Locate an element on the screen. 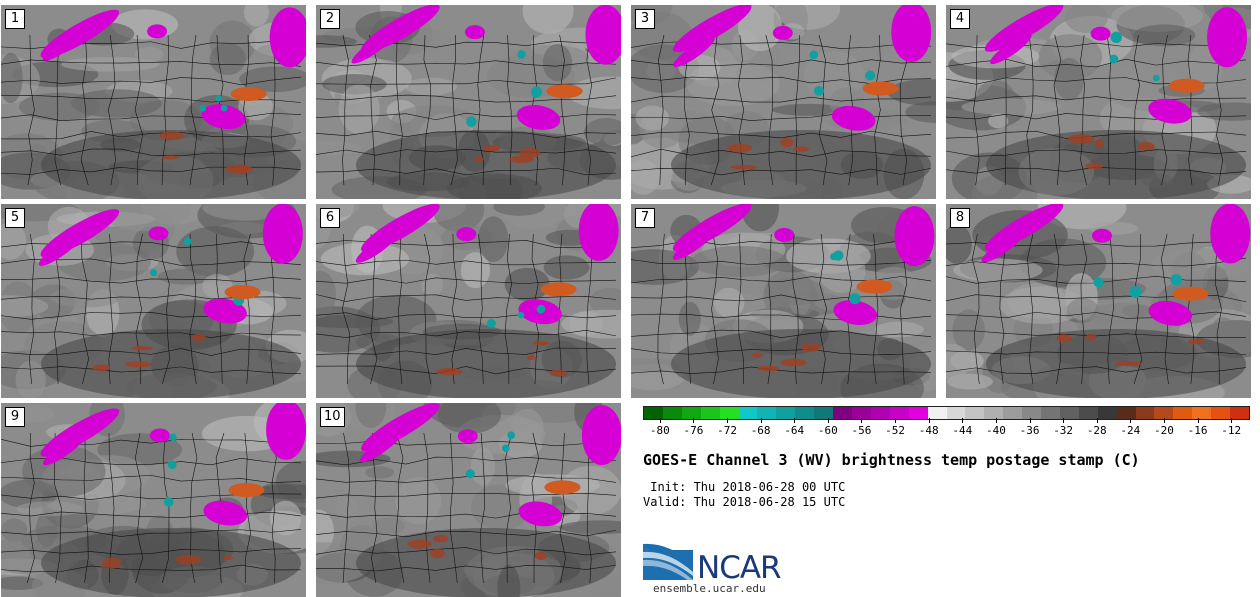  panel-1: 1 is located at coordinates (153, 102).